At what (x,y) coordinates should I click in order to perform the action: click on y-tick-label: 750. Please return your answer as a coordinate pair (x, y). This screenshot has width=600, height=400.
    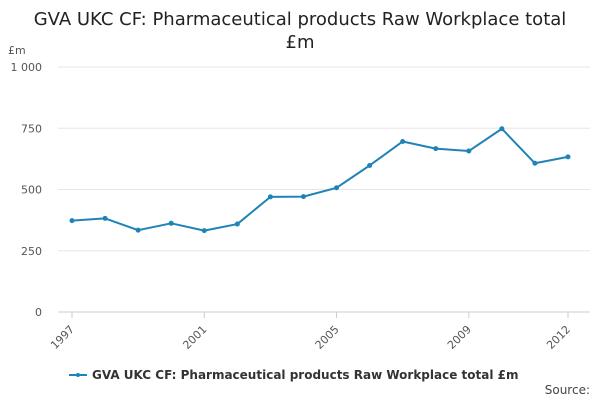
    Looking at the image, I should click on (31, 128).